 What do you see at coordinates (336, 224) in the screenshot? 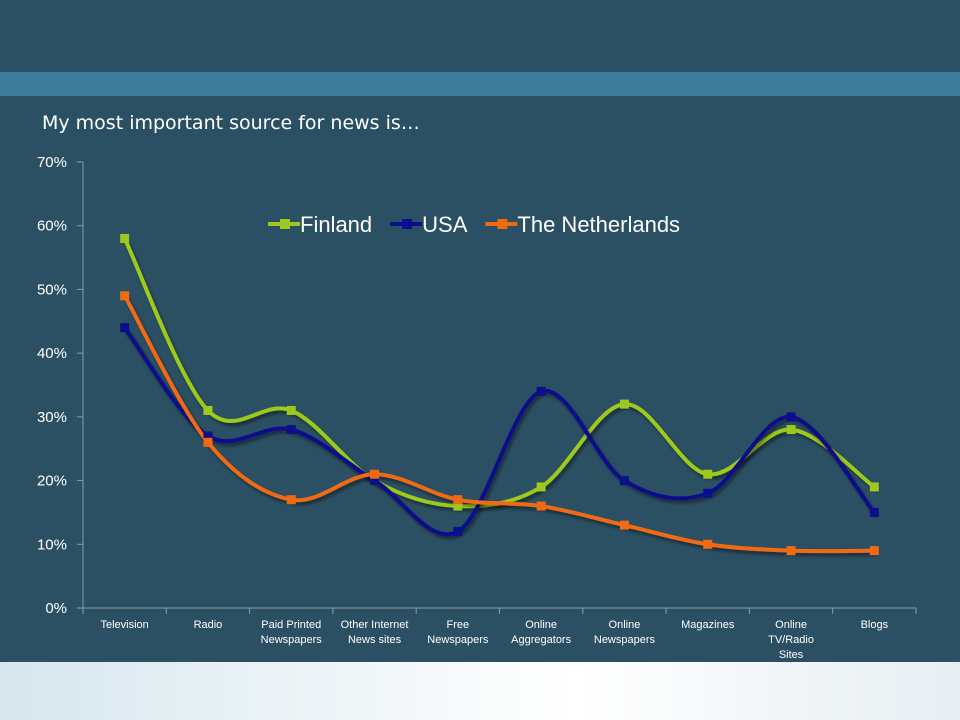
I see `legend-label-finland: Finland` at bounding box center [336, 224].